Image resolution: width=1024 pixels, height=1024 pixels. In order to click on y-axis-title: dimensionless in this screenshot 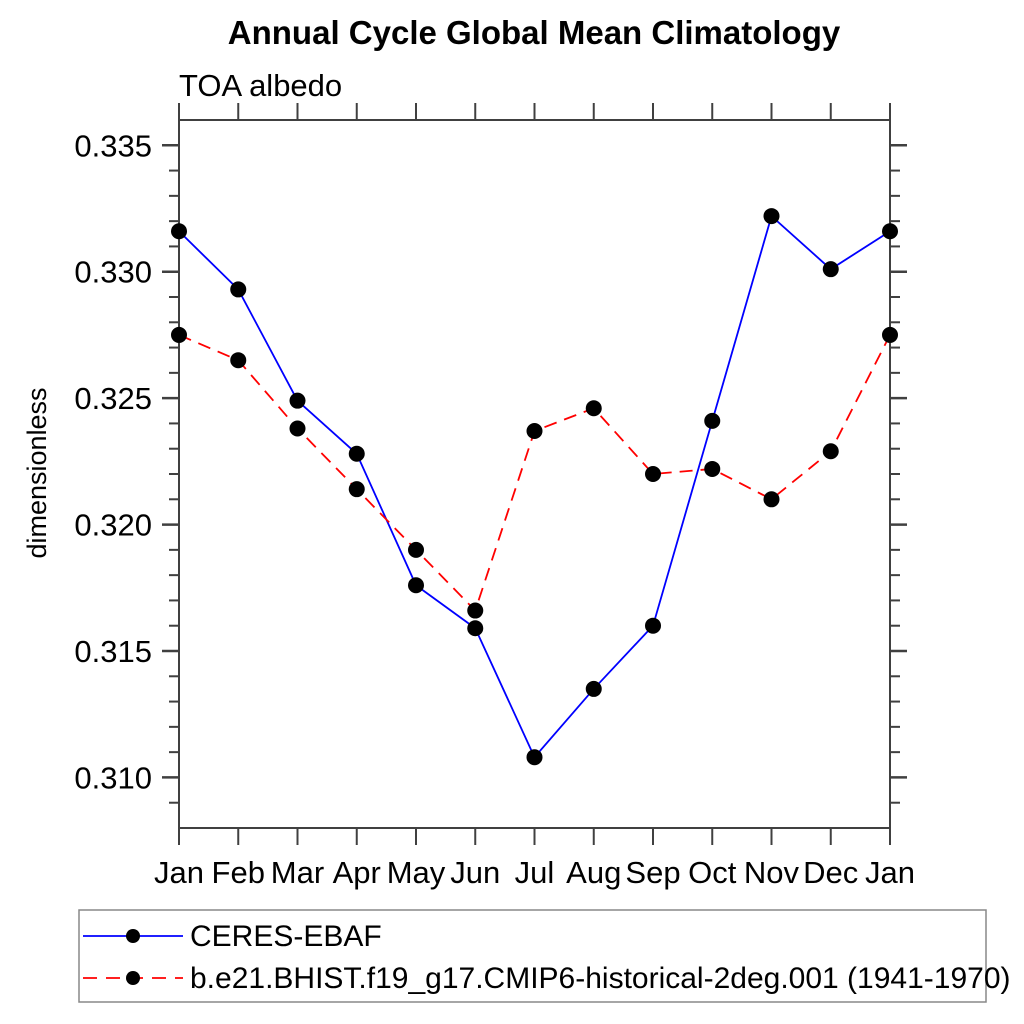, I will do `click(37, 472)`.